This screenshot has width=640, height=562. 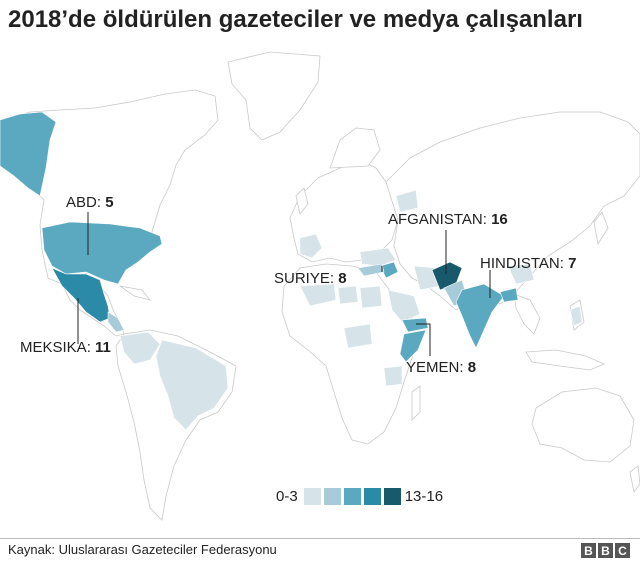 I want to click on country-colombia, so click(x=140, y=348).